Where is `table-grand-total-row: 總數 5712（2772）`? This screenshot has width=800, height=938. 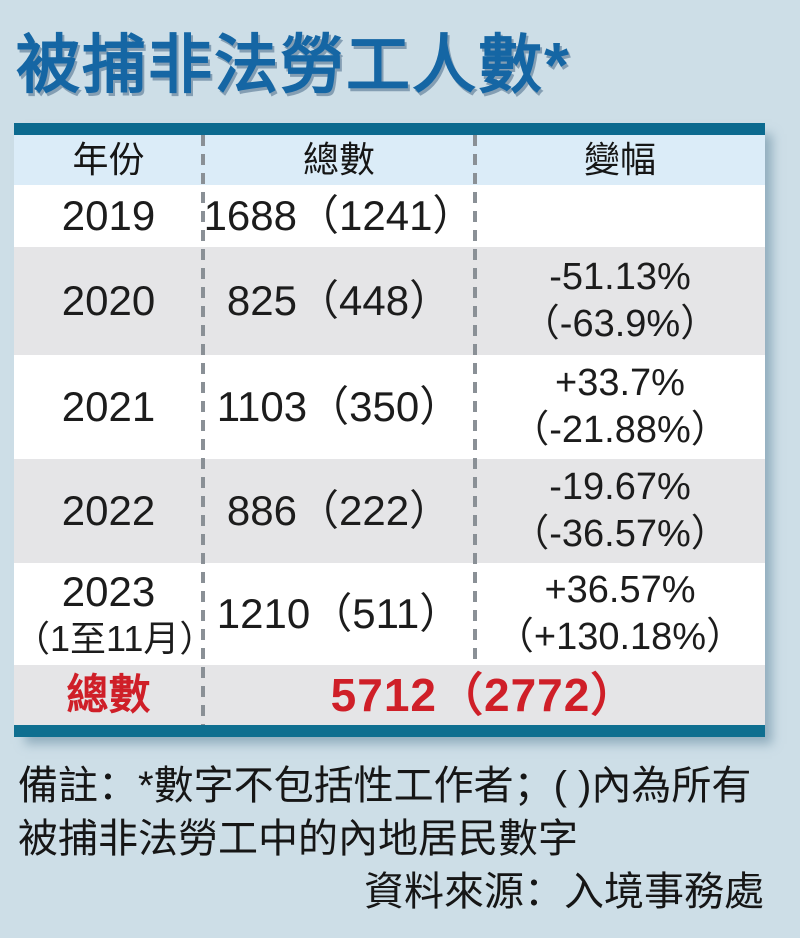 table-grand-total-row: 總數 5712（2772） is located at coordinates (389, 695).